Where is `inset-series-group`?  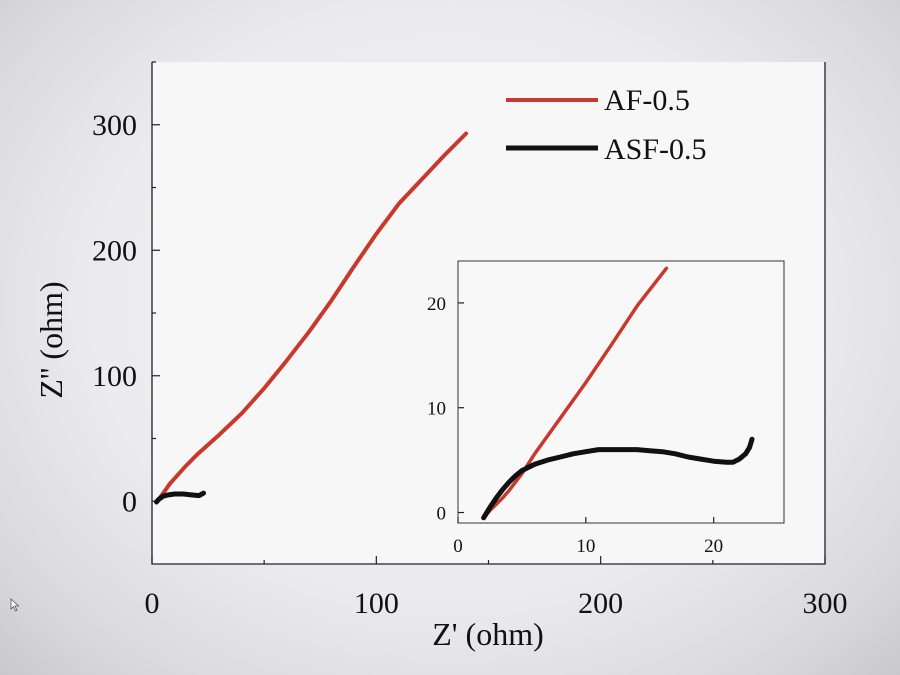 inset-series-group is located at coordinates (618, 393).